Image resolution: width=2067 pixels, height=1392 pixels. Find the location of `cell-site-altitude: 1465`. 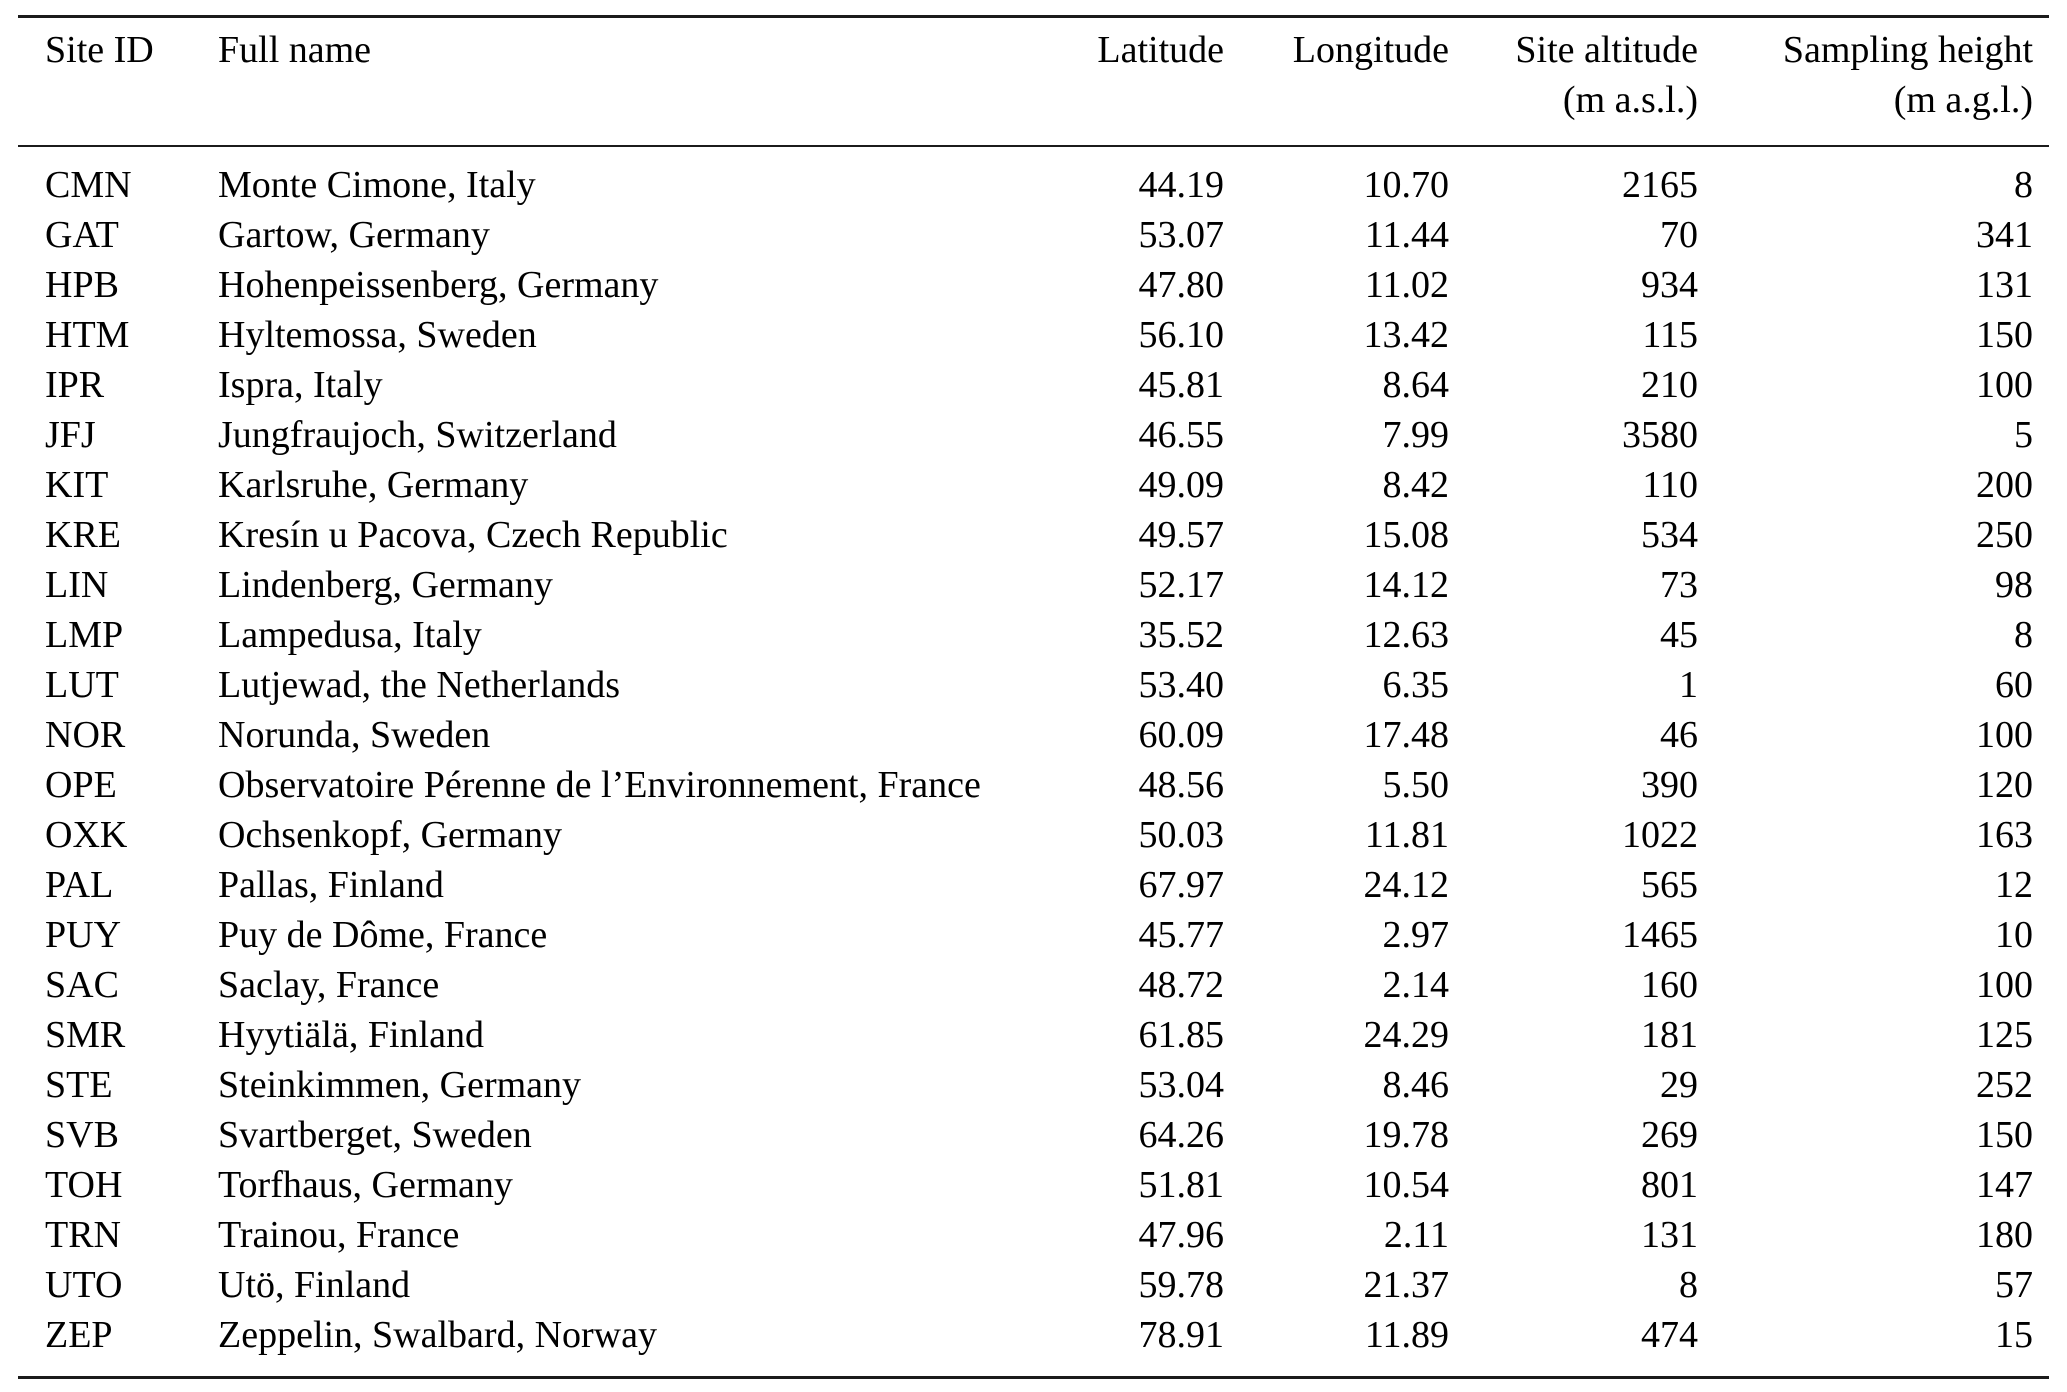

cell-site-altitude: 1465 is located at coordinates (1660, 935).